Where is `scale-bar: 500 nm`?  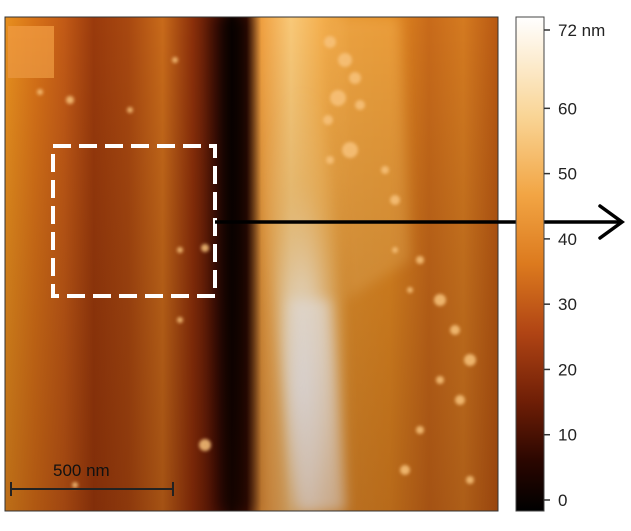
scale-bar: 500 nm is located at coordinates (92, 478).